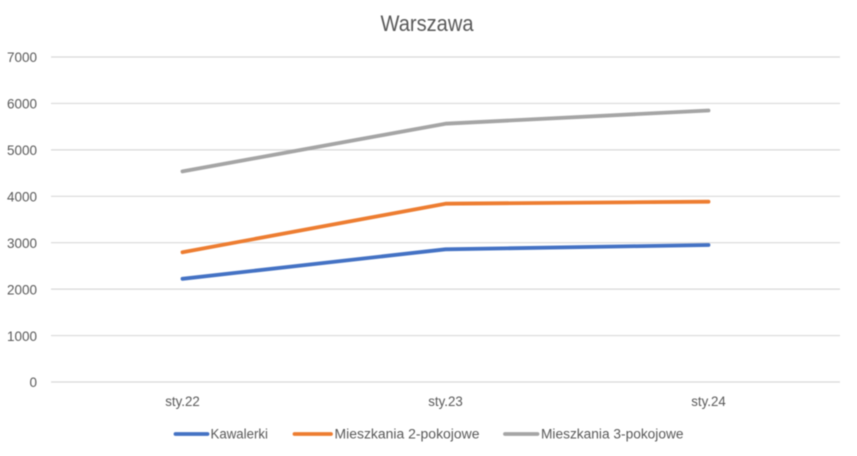  I want to click on svg-text: 0, so click(33, 382).